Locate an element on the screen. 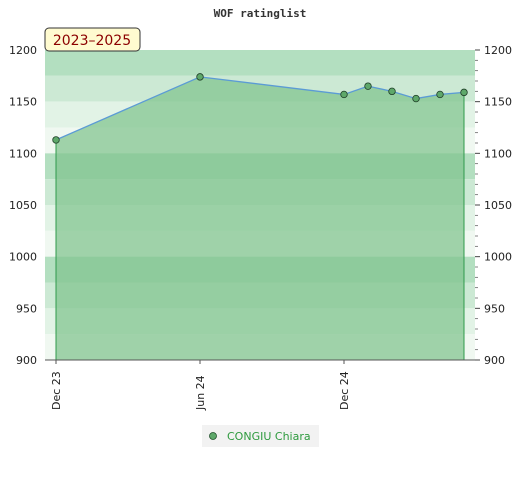 This screenshot has height=480, width=520. x-tick-label: Jun 24 is located at coordinates (200, 393).